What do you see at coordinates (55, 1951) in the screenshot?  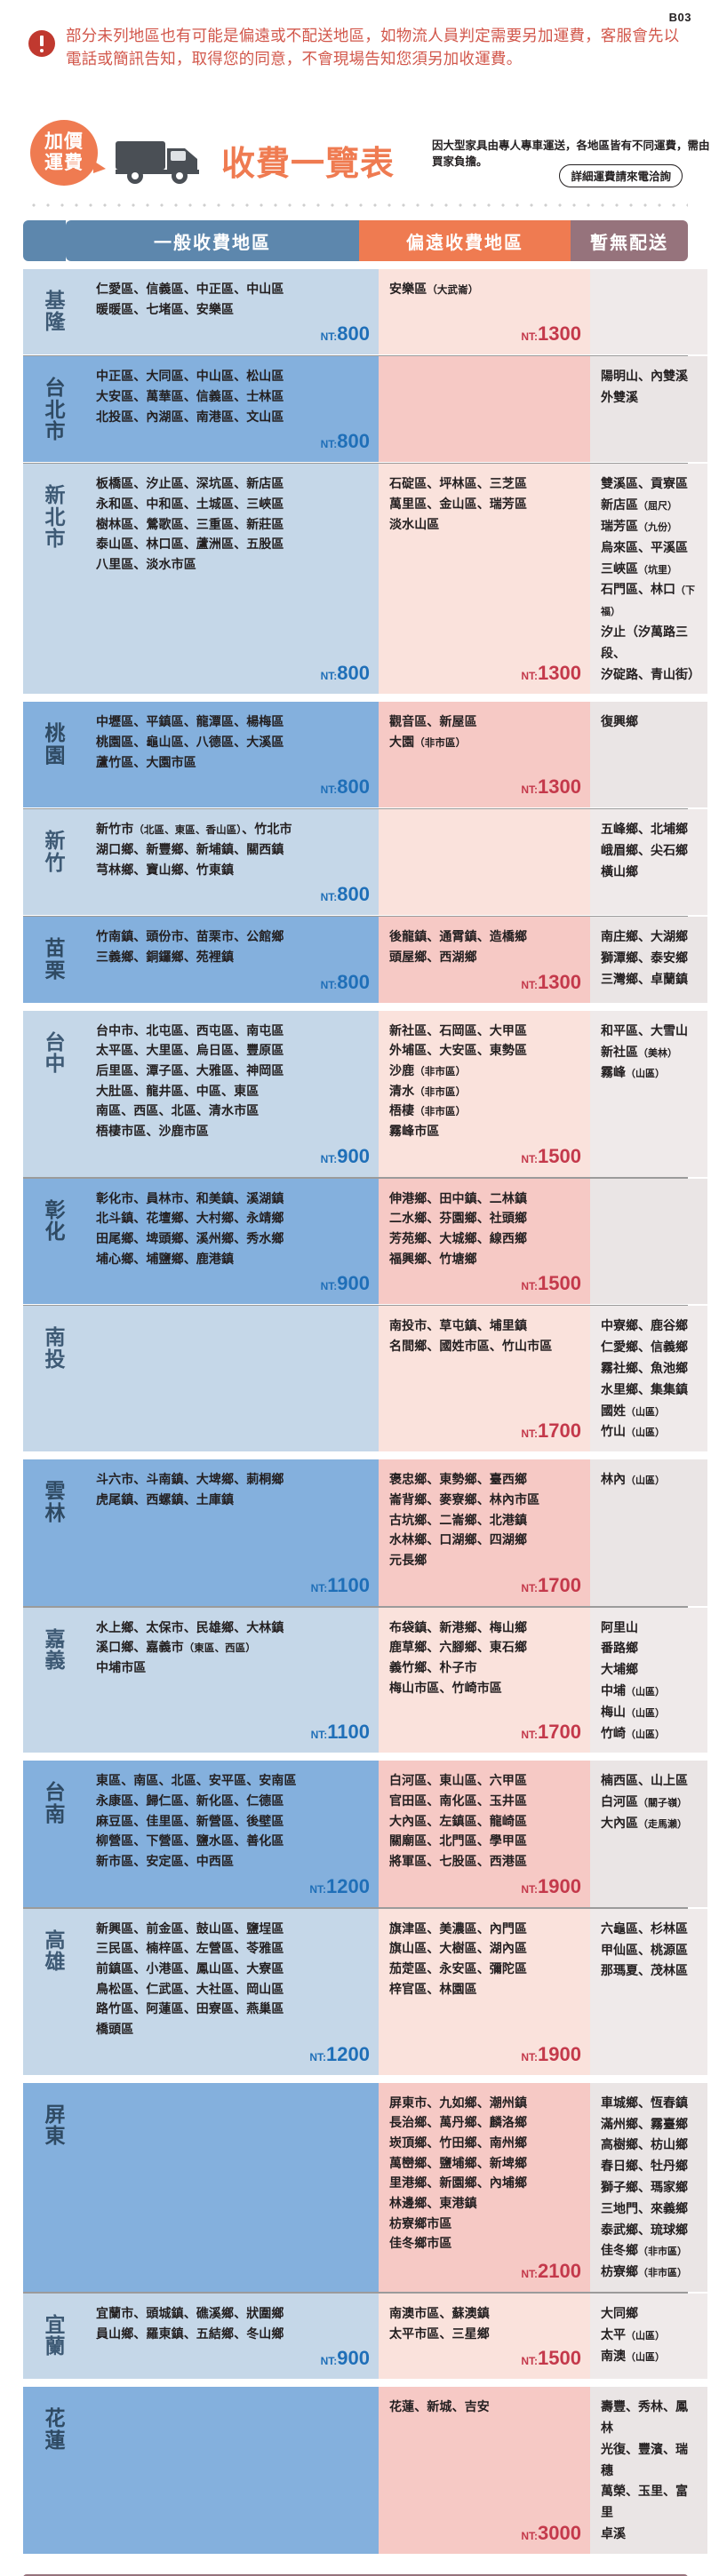 I see `province-name: 高雄` at bounding box center [55, 1951].